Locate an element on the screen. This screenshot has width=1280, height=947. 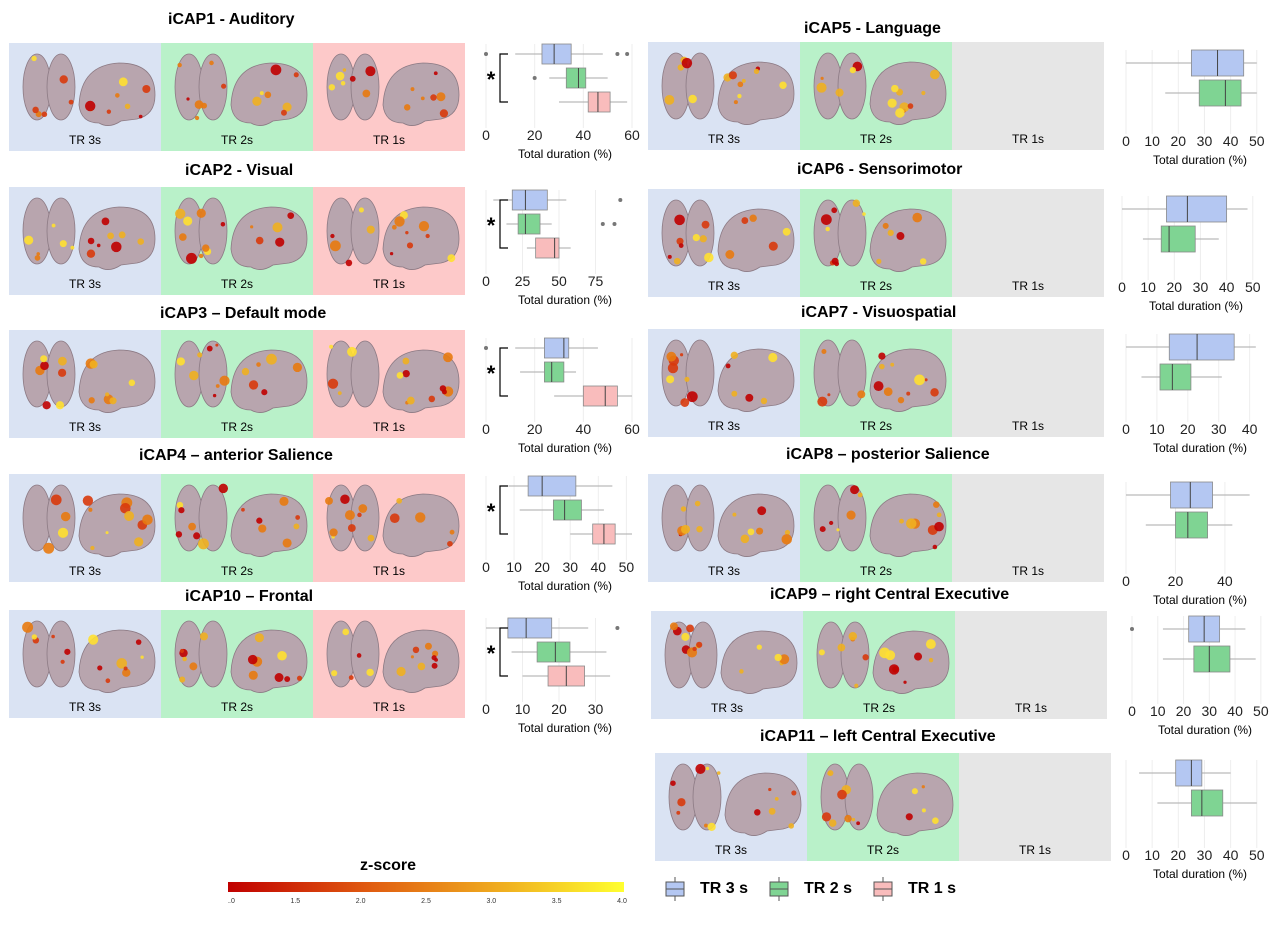
tick-label: 0 is located at coordinates (486, 709).